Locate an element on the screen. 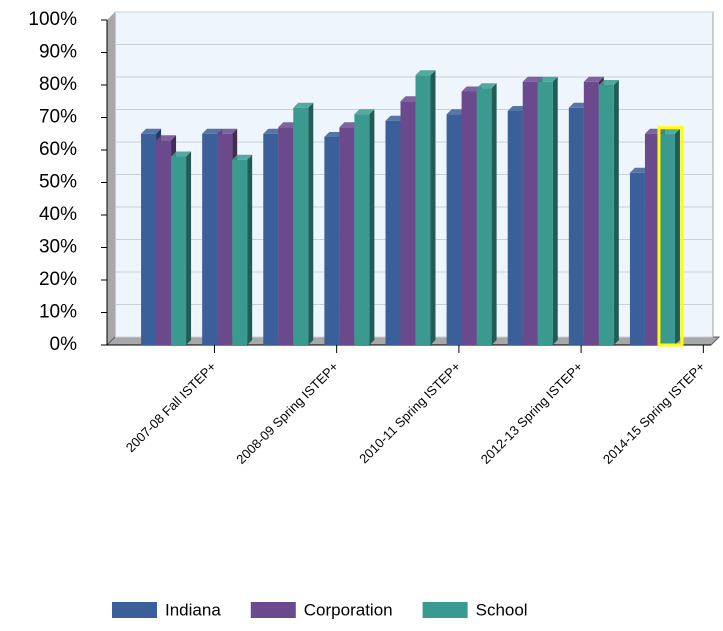  y-tick-label: 0% is located at coordinates (64, 344).